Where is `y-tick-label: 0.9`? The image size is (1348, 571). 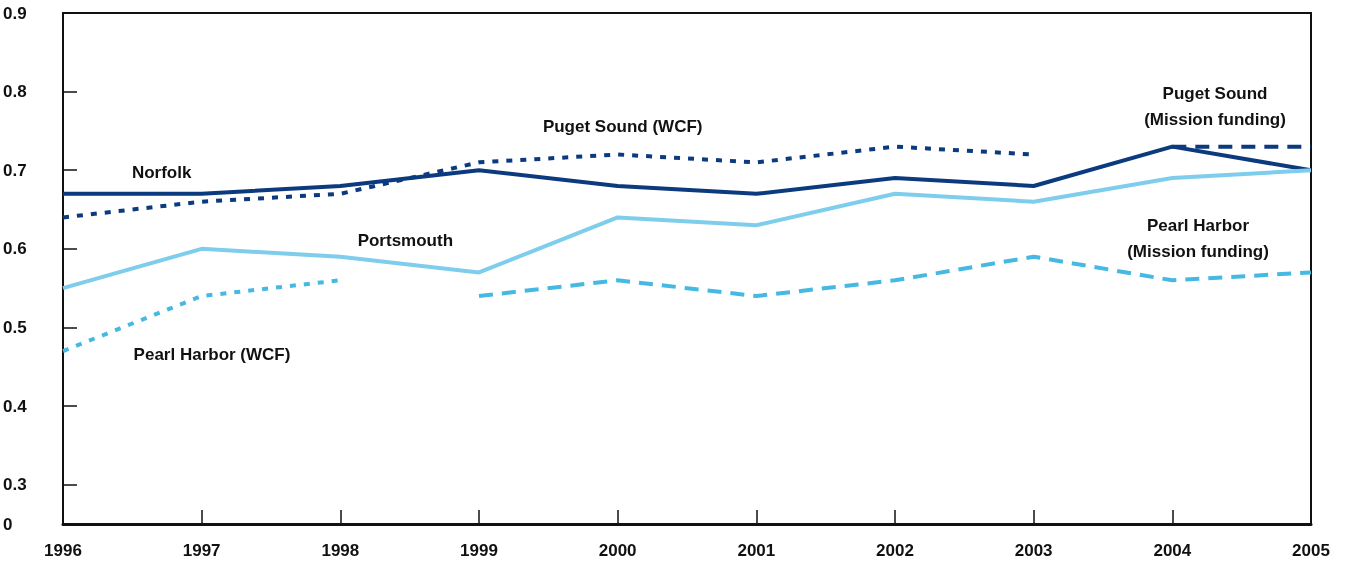
y-tick-label: 0.9 is located at coordinates (15, 13).